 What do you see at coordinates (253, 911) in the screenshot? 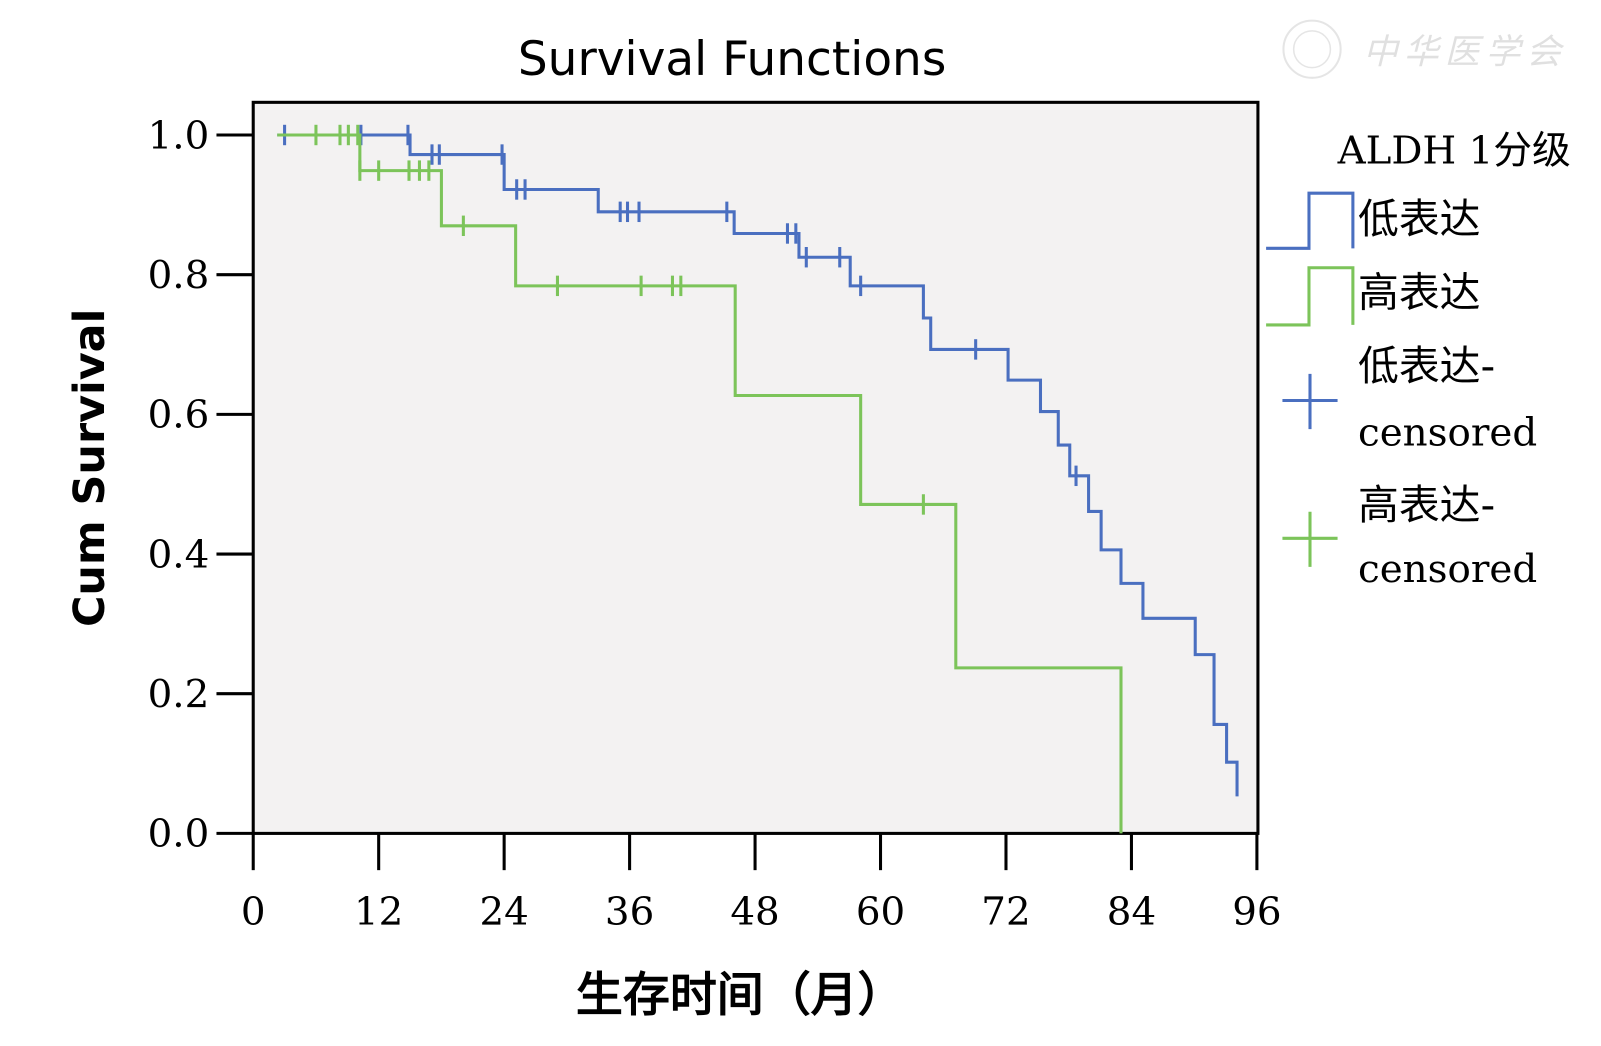
I see `x-tick-label: 0` at bounding box center [253, 911].